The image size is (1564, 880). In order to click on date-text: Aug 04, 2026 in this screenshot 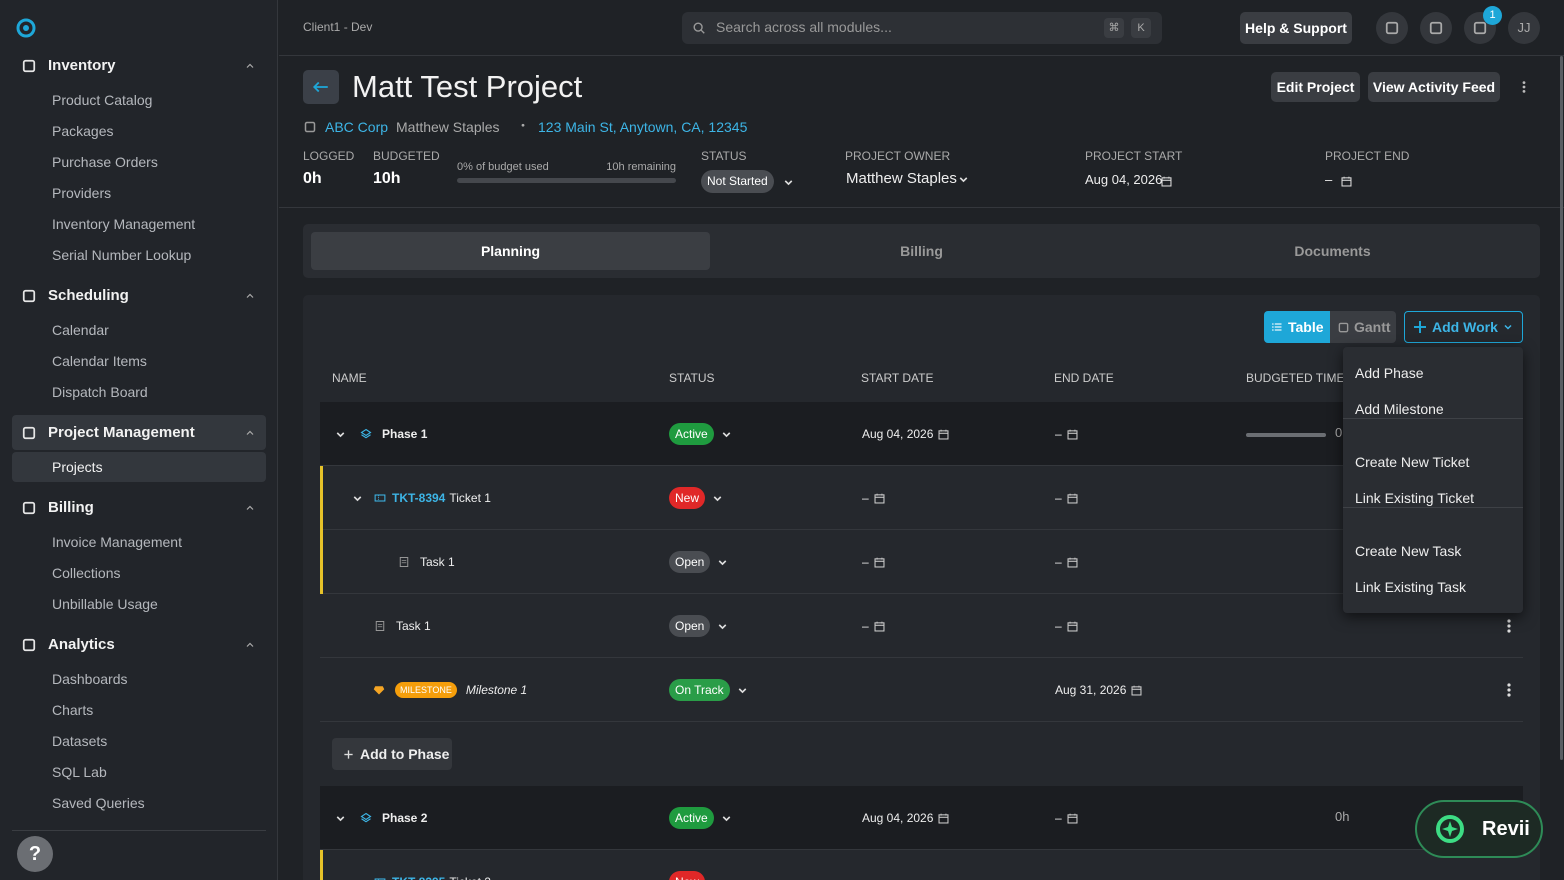, I will do `click(898, 434)`.